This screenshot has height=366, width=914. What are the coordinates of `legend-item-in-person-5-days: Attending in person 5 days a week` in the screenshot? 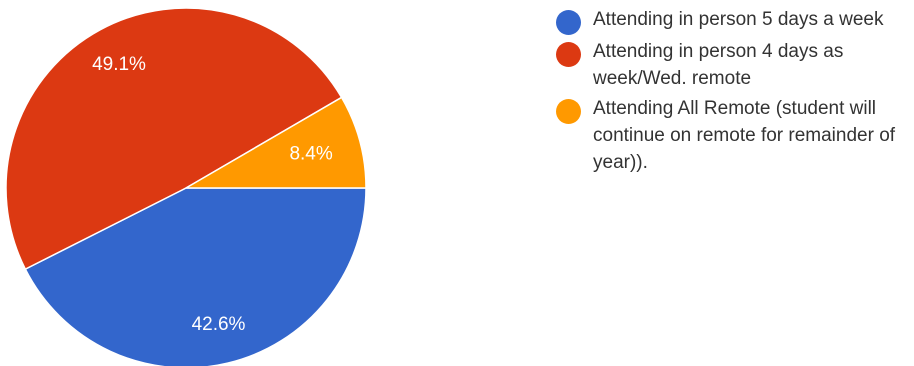 It's located at (734, 20).